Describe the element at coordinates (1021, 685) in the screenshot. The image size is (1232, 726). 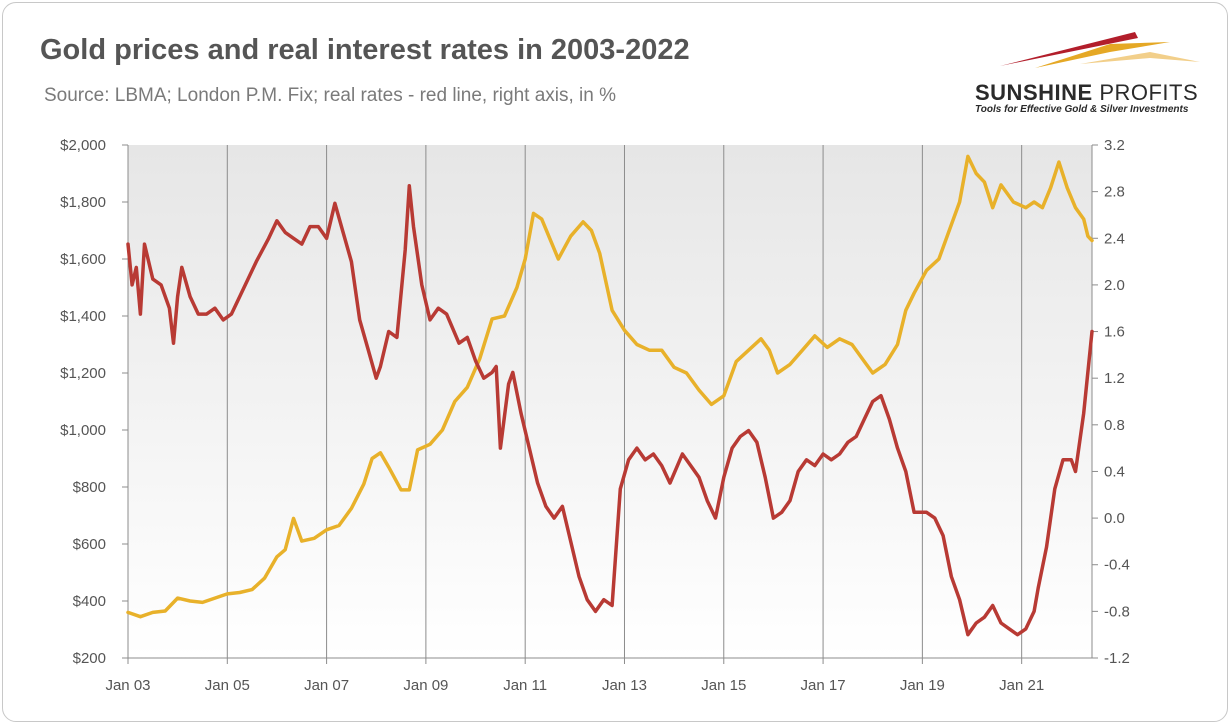
I see `x-tick-label: Jan 21` at that location.